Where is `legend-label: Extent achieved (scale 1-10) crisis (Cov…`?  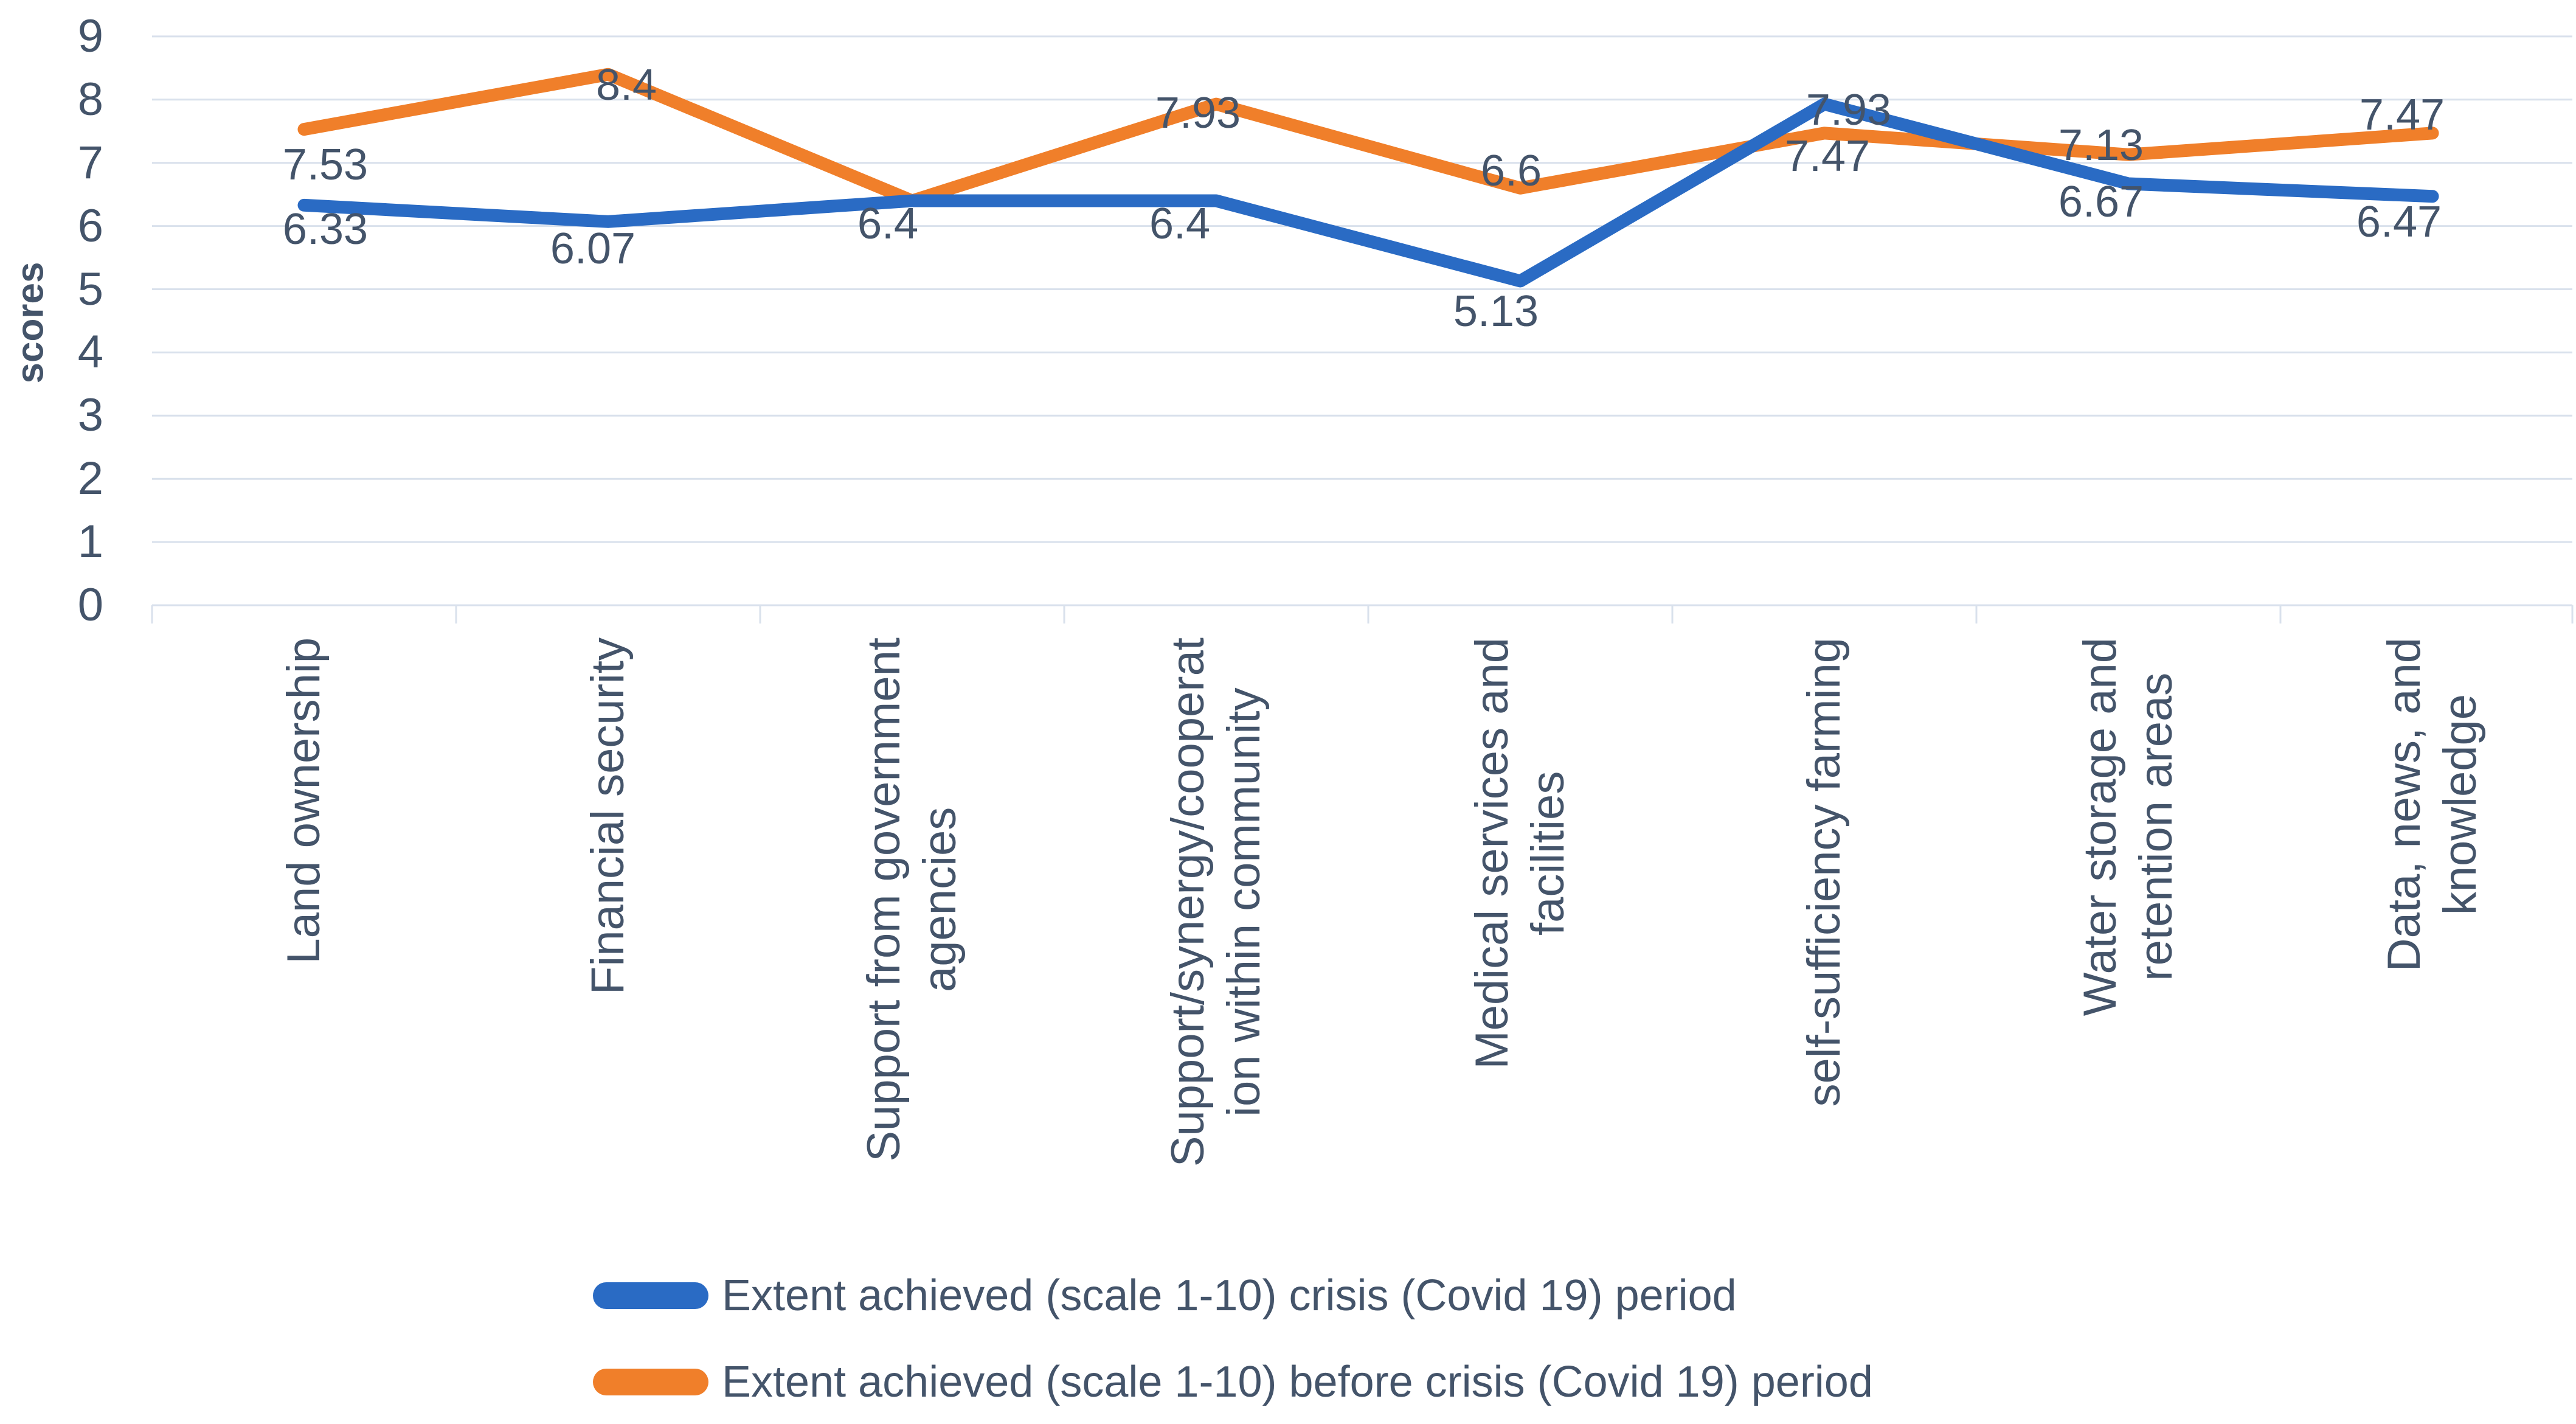 legend-label: Extent achieved (scale 1-10) crisis (Cov… is located at coordinates (1229, 1295).